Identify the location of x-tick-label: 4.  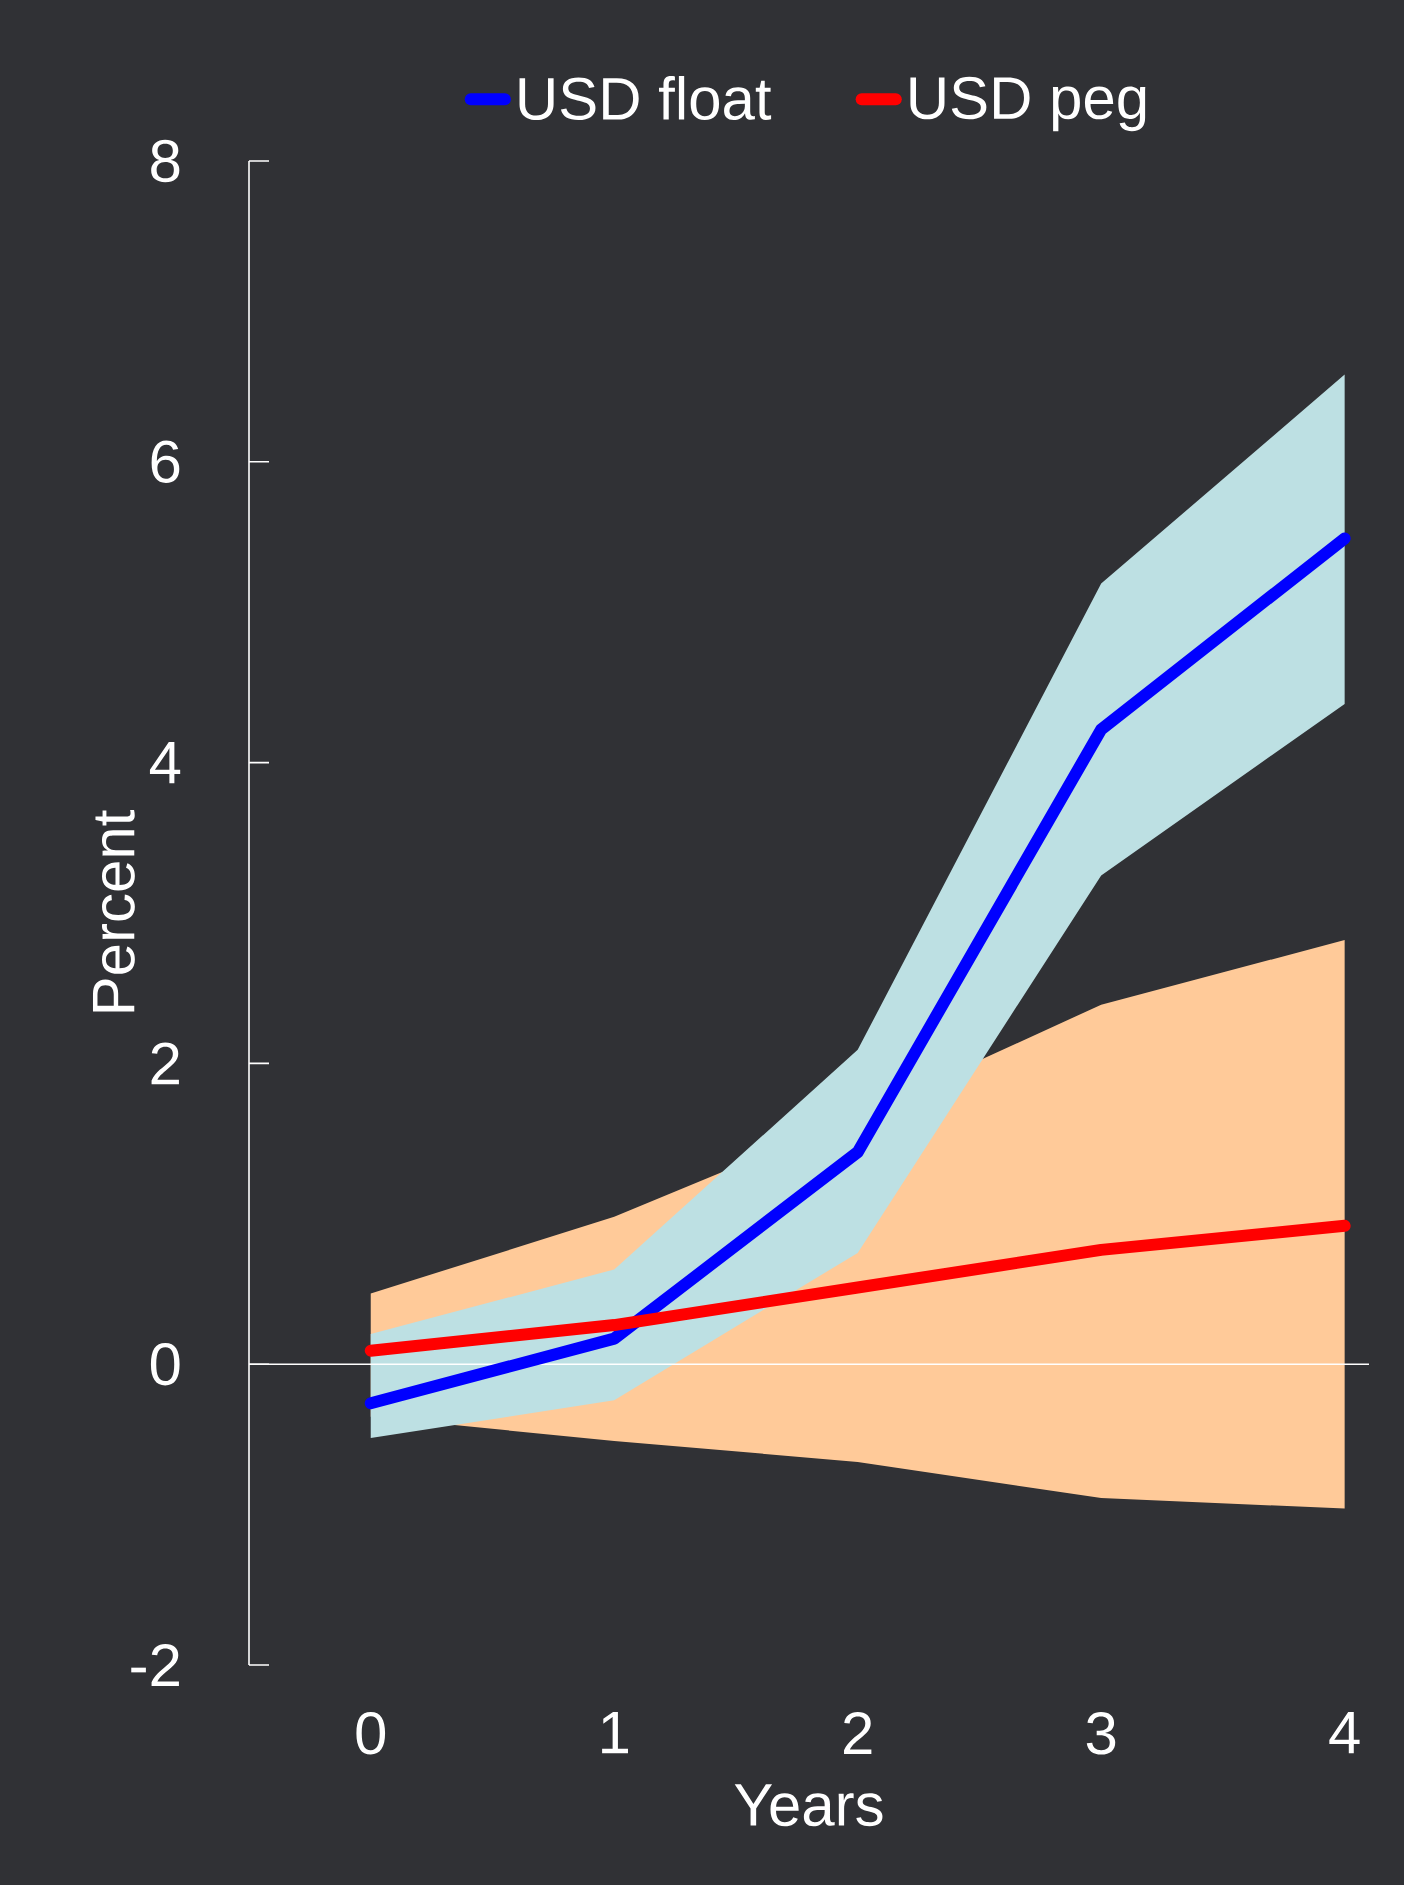
(1344, 1733).